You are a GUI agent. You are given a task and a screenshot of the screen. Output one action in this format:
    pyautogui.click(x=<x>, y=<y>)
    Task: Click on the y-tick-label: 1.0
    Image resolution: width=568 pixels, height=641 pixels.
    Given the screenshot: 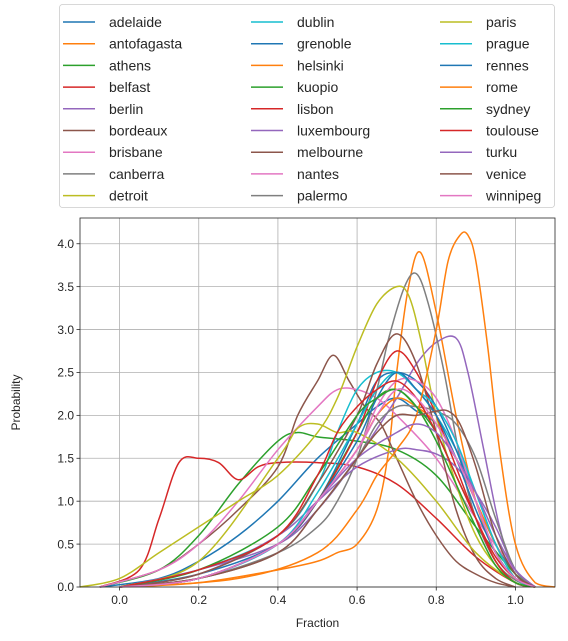 What is the action you would take?
    pyautogui.click(x=65, y=501)
    